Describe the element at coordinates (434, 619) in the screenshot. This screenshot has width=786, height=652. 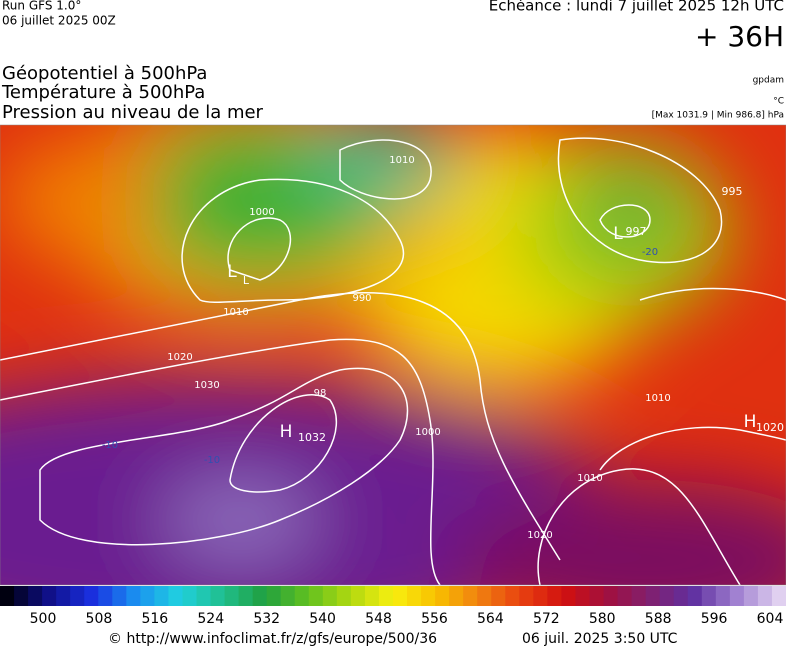
I see `colorbar-tick-label: 556` at that location.